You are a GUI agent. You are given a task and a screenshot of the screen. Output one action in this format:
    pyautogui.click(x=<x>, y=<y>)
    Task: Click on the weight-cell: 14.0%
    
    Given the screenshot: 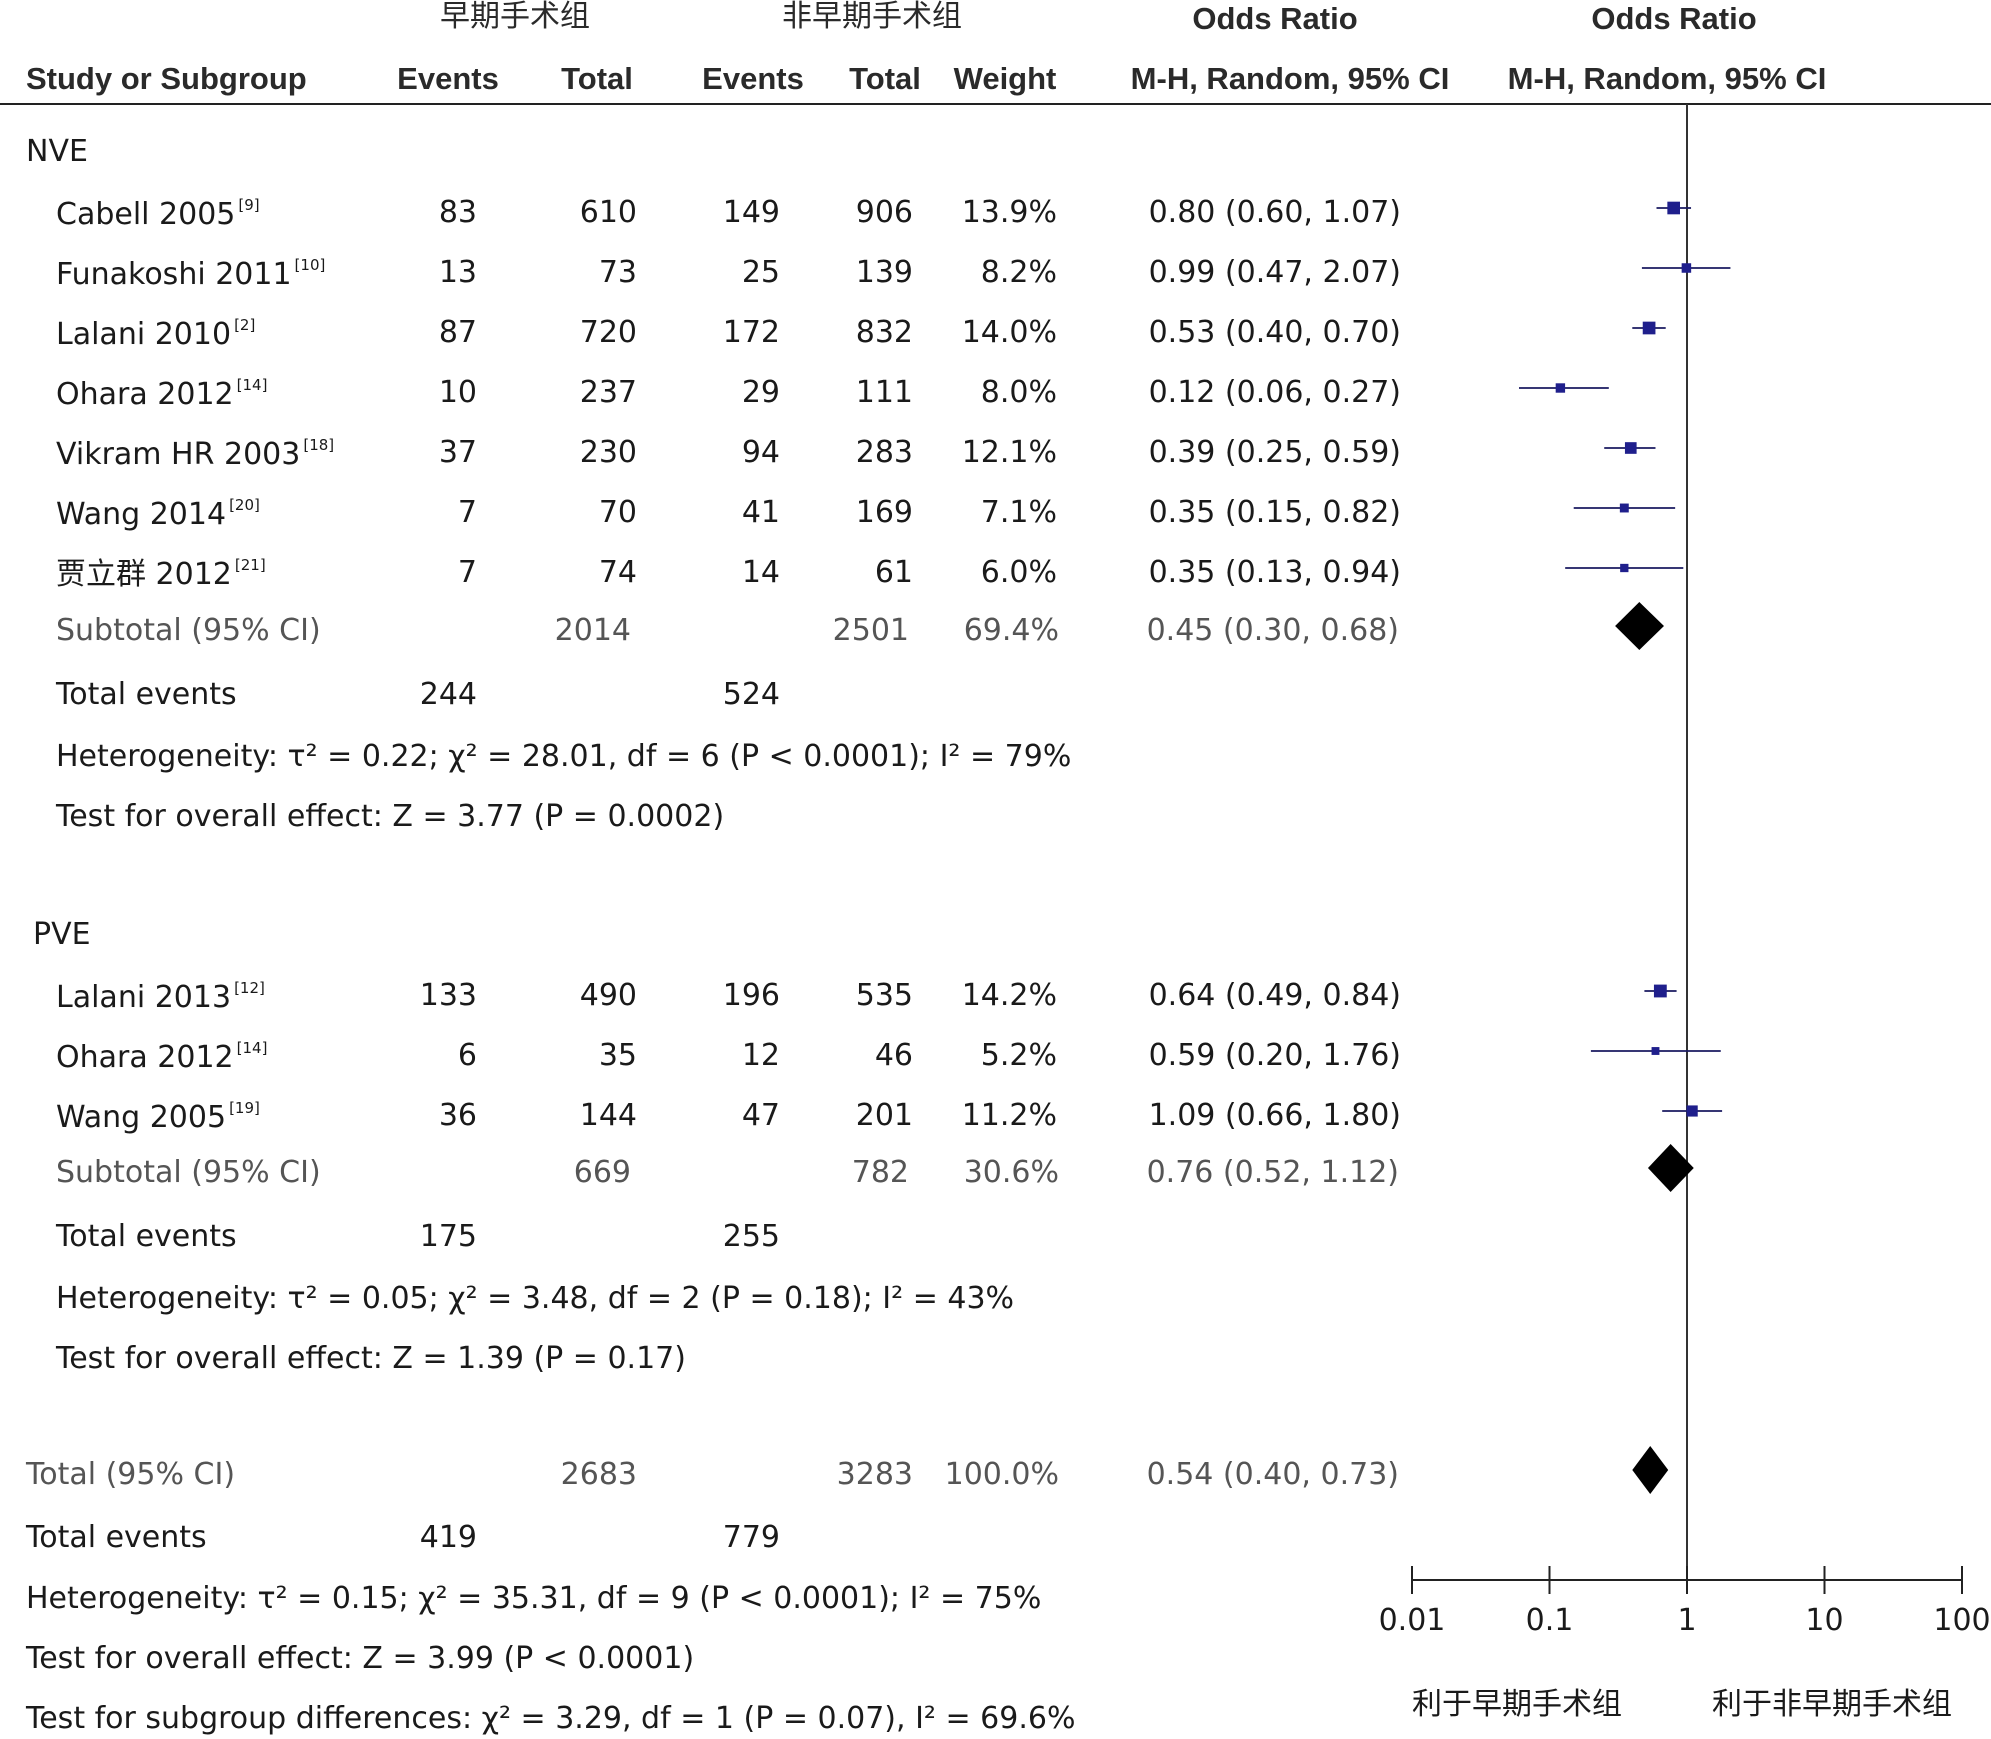 What is the action you would take?
    pyautogui.click(x=1009, y=332)
    